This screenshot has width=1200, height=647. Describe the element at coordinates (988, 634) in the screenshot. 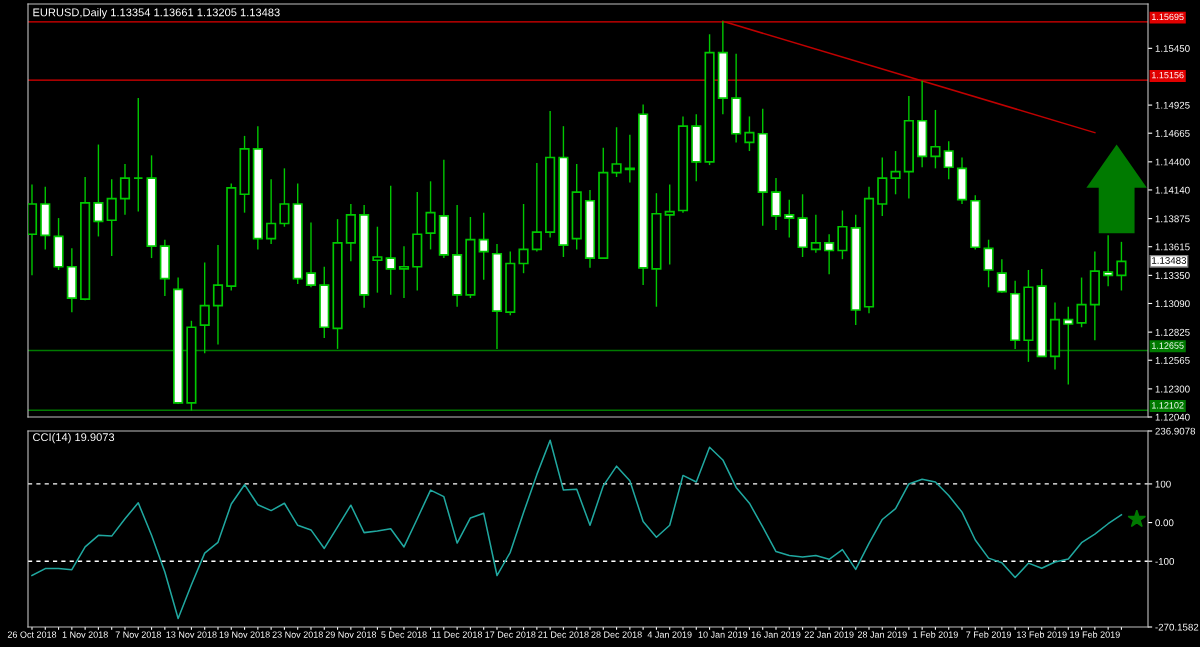

I see `x-tick-label: 7 Feb 2019` at that location.